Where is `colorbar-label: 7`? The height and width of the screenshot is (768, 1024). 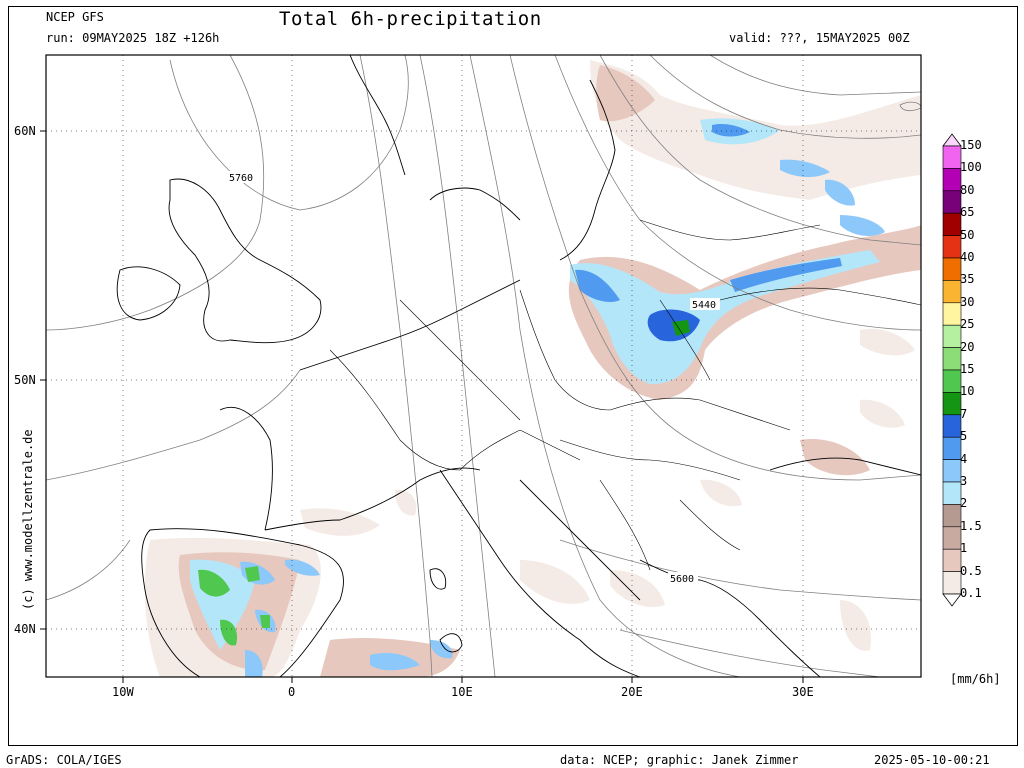
colorbar-label: 7 is located at coordinates (964, 413).